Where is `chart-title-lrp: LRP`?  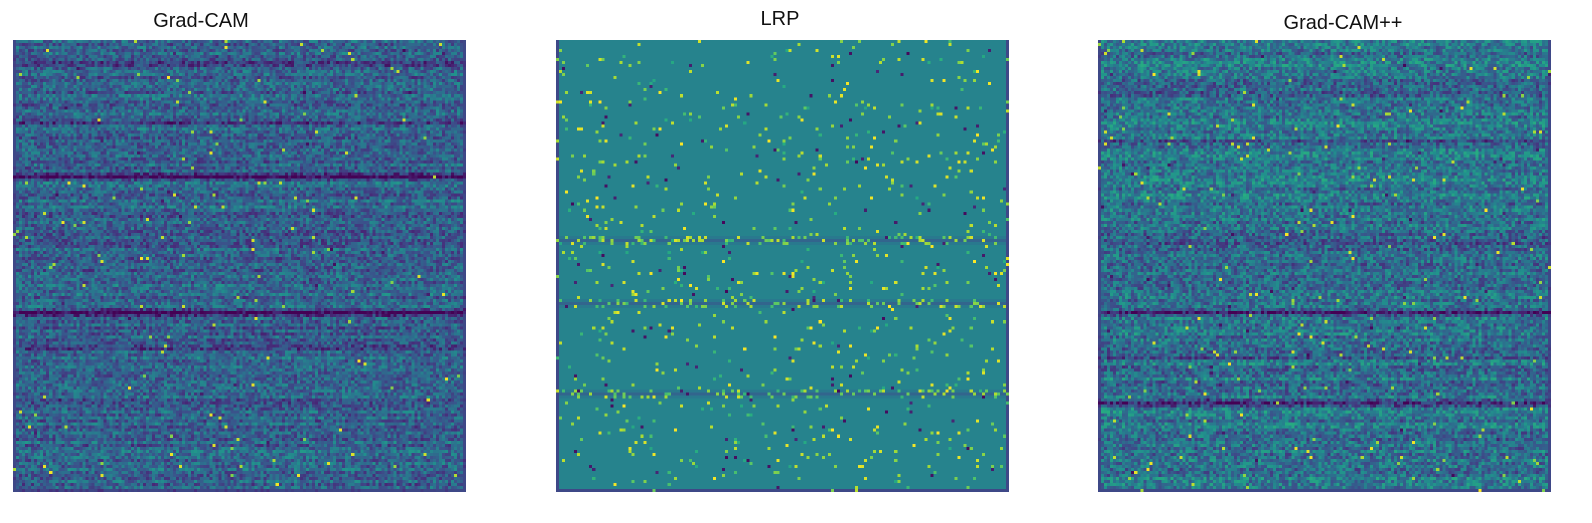 chart-title-lrp: LRP is located at coordinates (780, 19).